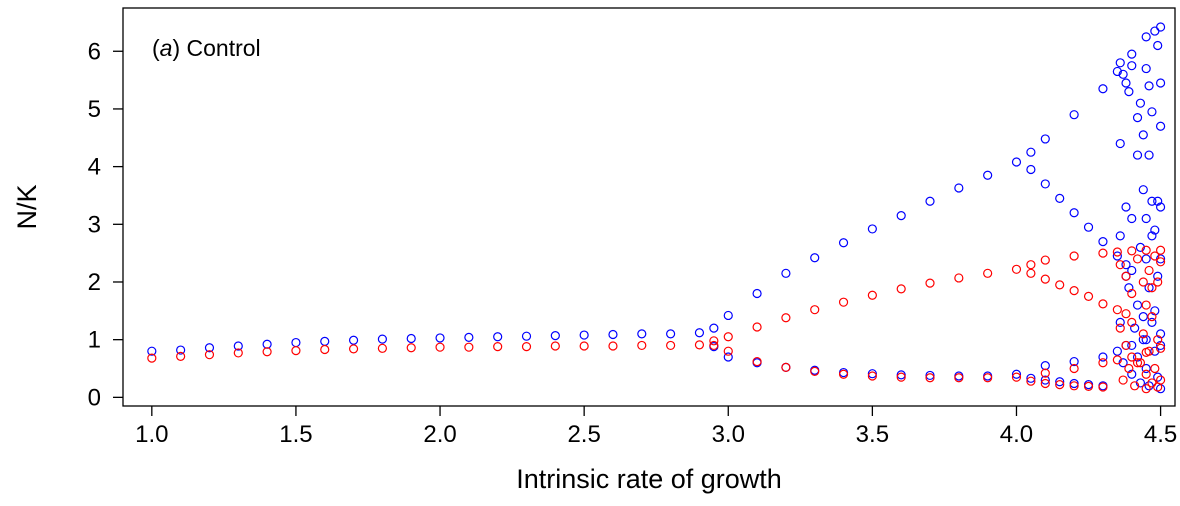  Describe the element at coordinates (439, 434) in the screenshot. I see `x-tick-label: 2.0` at that location.